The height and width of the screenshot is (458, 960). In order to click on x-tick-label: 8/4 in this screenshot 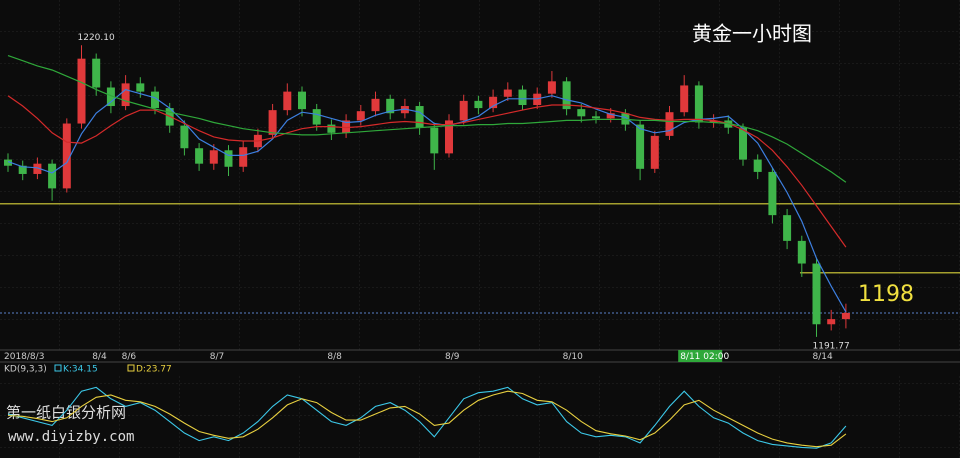, I will do `click(99, 357)`.